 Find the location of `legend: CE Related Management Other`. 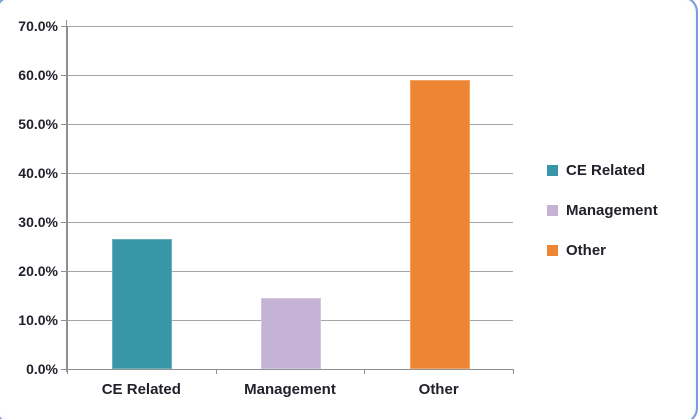

legend: CE Related Management Other is located at coordinates (602, 210).